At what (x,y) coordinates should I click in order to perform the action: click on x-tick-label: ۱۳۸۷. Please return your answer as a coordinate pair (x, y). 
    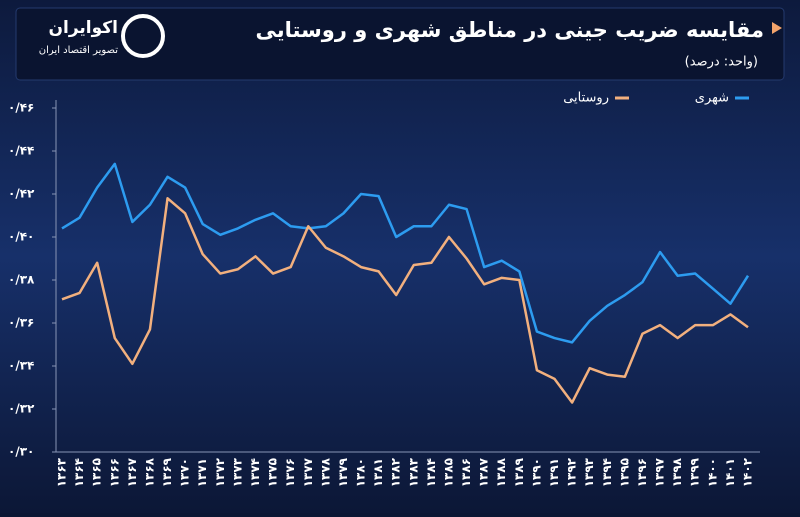
    Looking at the image, I should click on (484, 472).